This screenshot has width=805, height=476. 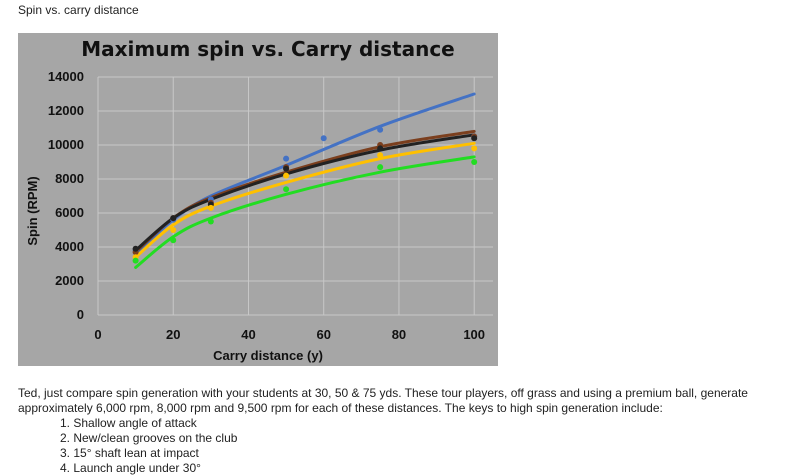 I want to click on y-tick-label: 2000, so click(x=69, y=280).